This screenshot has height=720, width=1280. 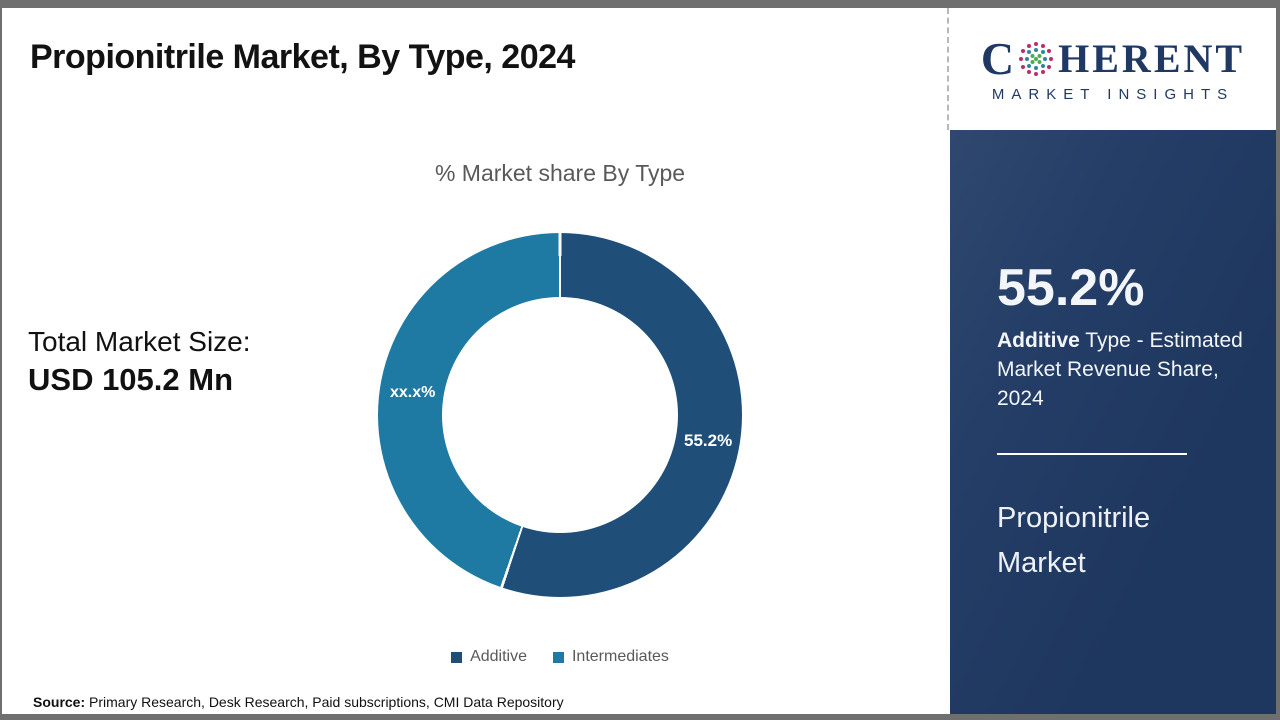 I want to click on total-market-size-label: Total Market Size:, so click(x=139, y=341).